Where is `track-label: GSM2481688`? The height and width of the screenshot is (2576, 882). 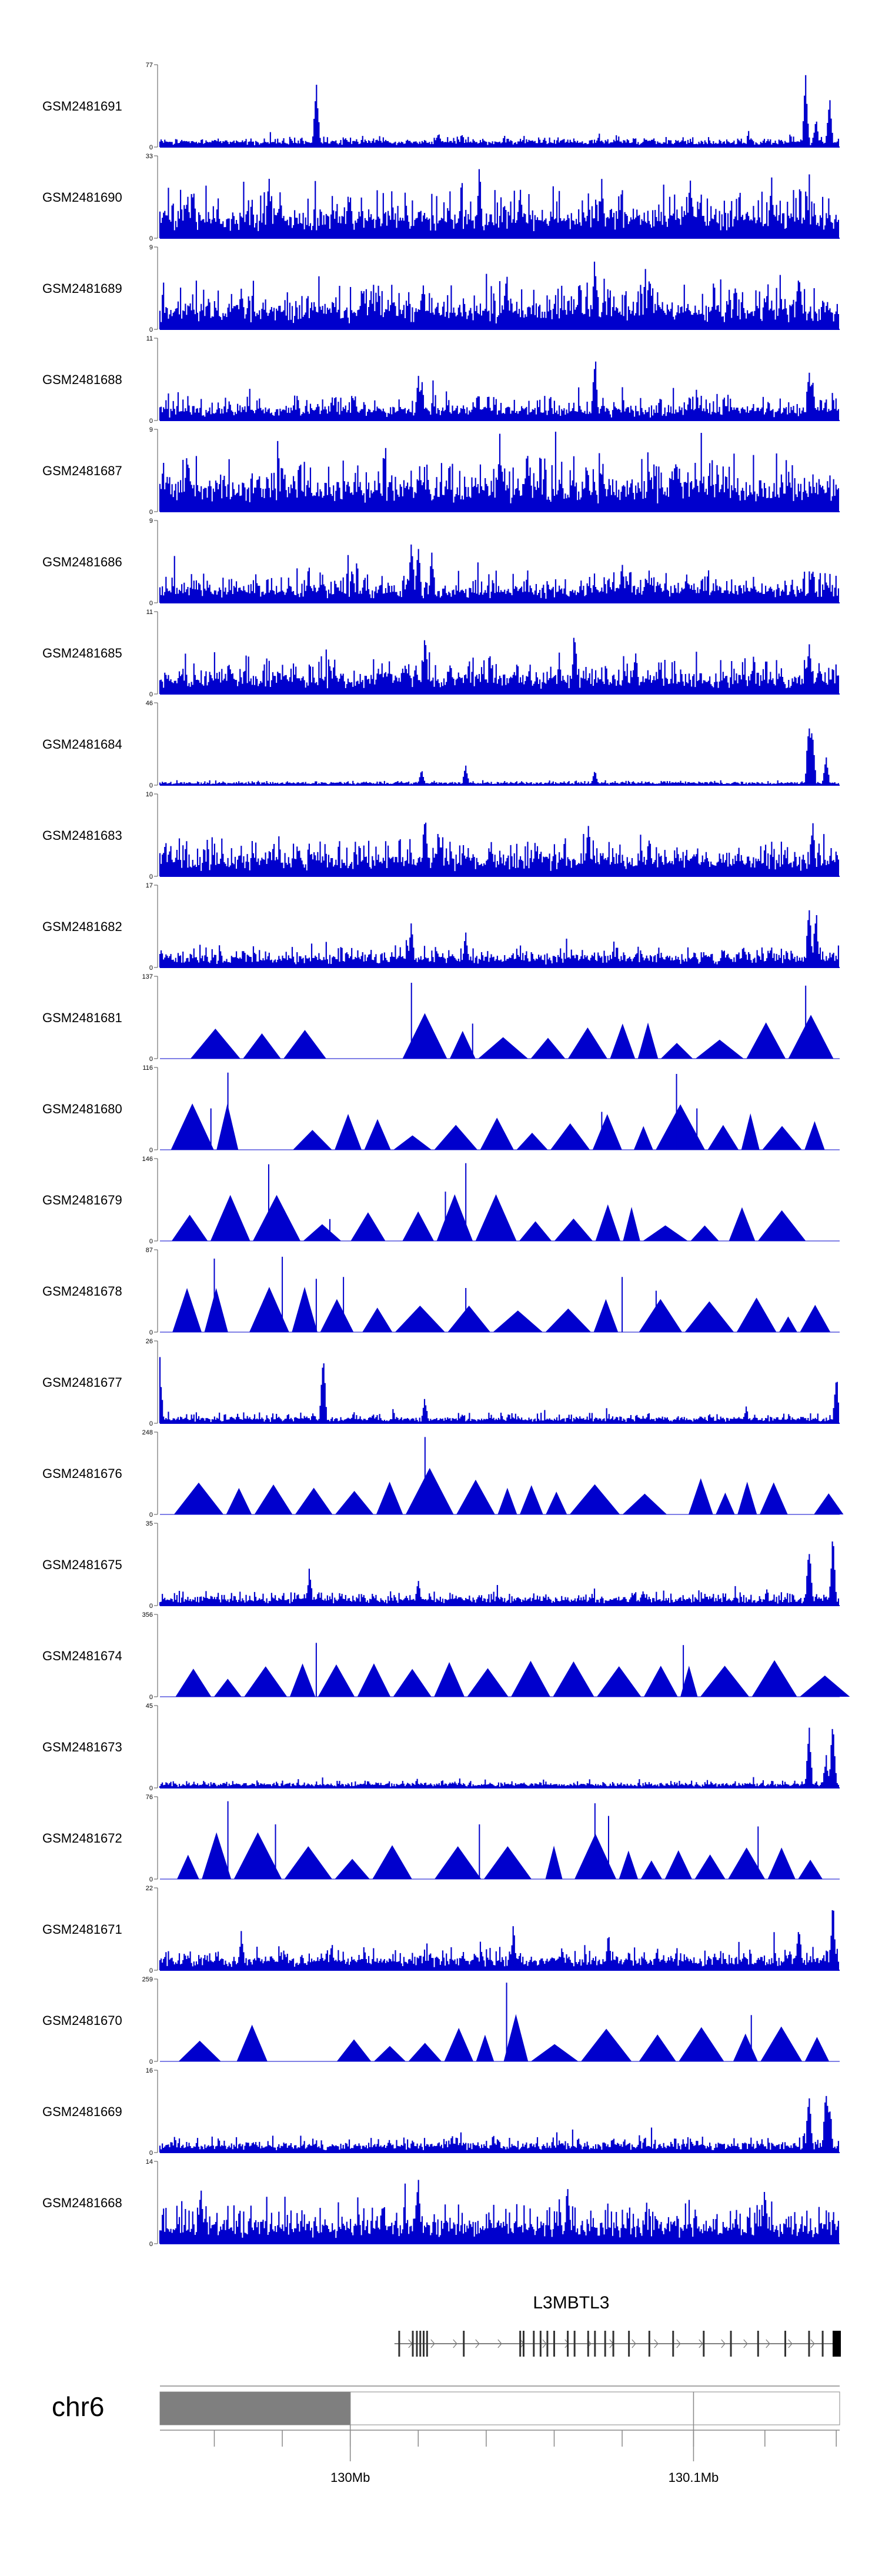 track-label: GSM2481688 is located at coordinates (82, 379).